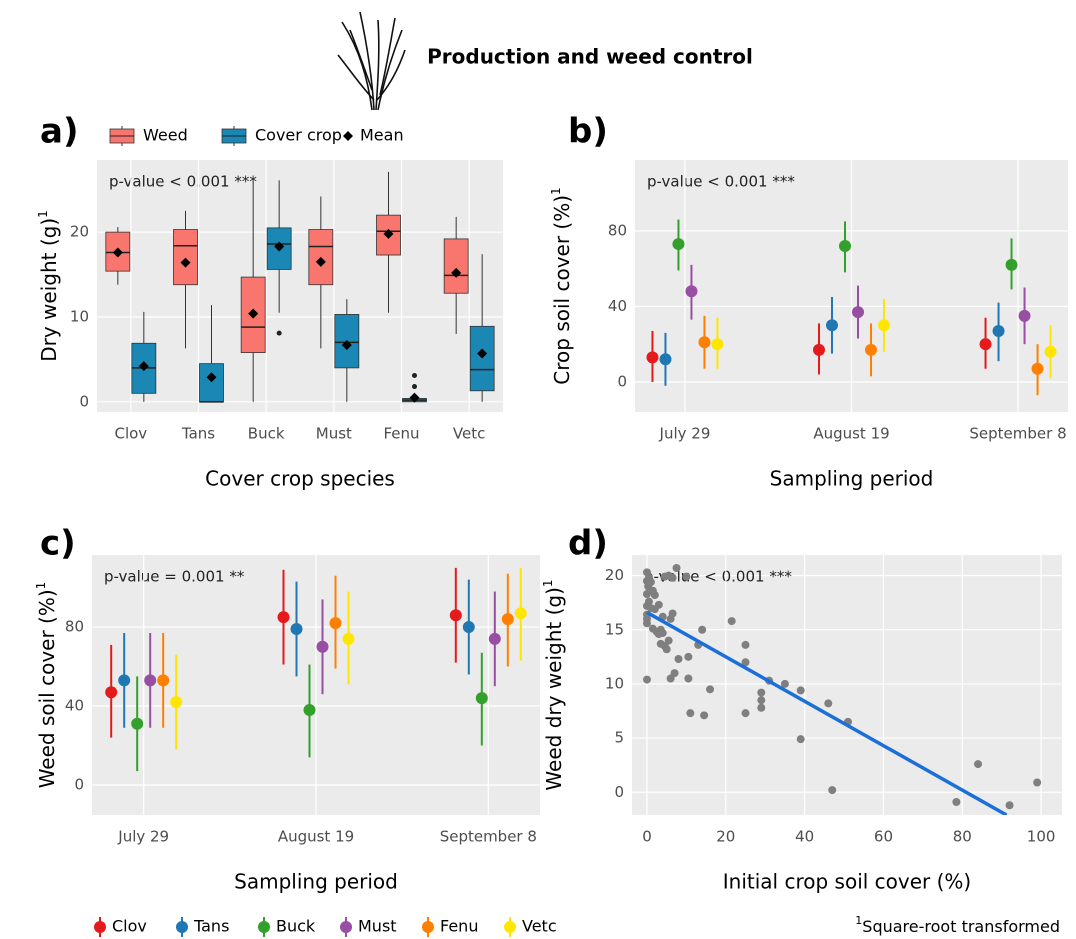 This screenshot has width=1076, height=939. I want to click on y-tick-label: 15, so click(614, 629).